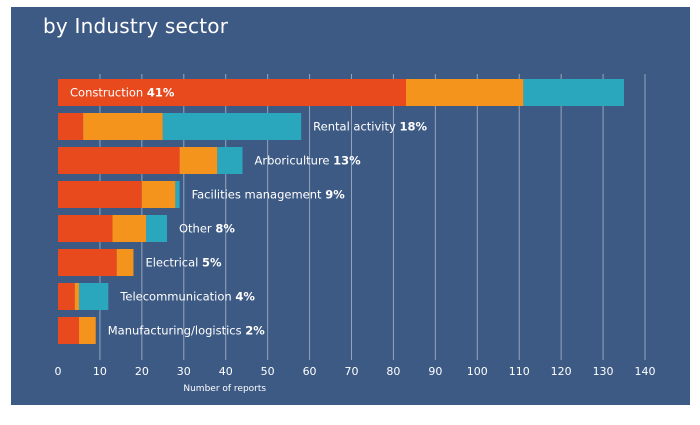 This screenshot has width=700, height=425. Describe the element at coordinates (183, 263) in the screenshot. I see `category-label: Electrical 5%` at that location.